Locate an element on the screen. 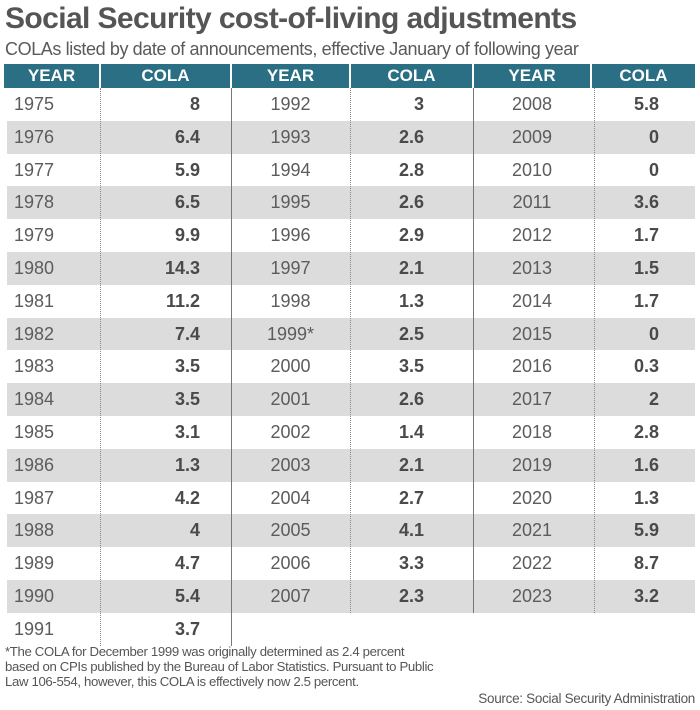 The image size is (700, 710). year-cell: 1983 is located at coordinates (34, 366).